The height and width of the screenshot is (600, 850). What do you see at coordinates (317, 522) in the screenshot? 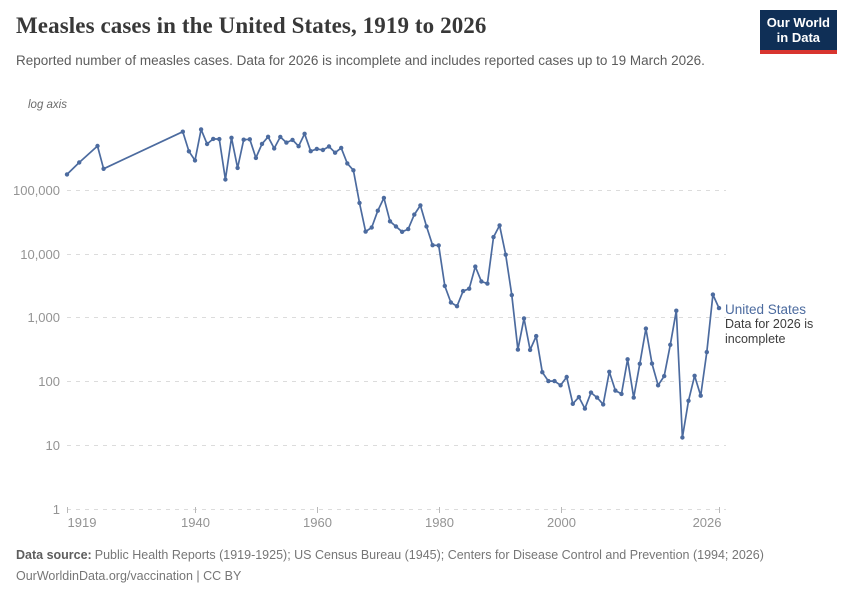
I see `x-tick-label: 1960` at bounding box center [317, 522].